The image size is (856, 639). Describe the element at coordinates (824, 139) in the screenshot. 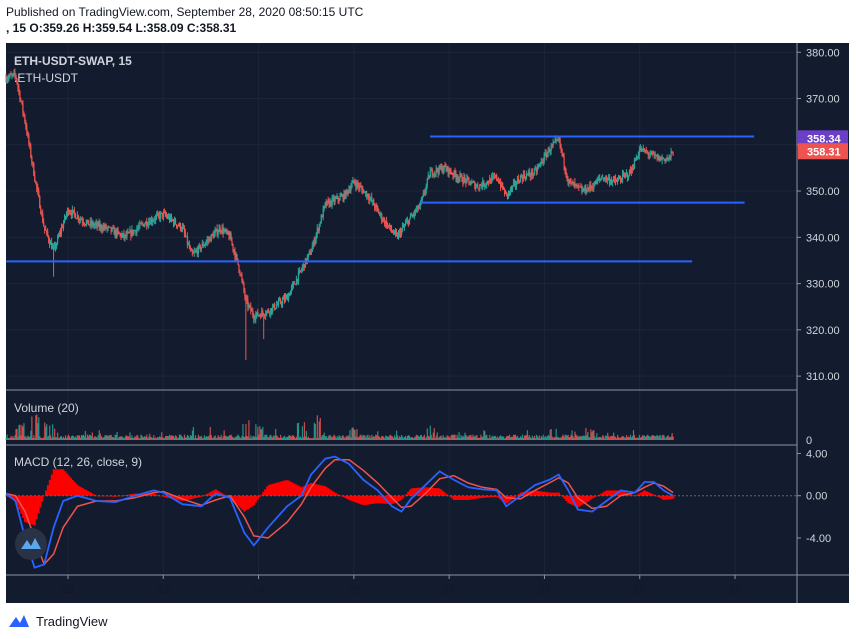

I see `price-badge-label: 358.34` at that location.